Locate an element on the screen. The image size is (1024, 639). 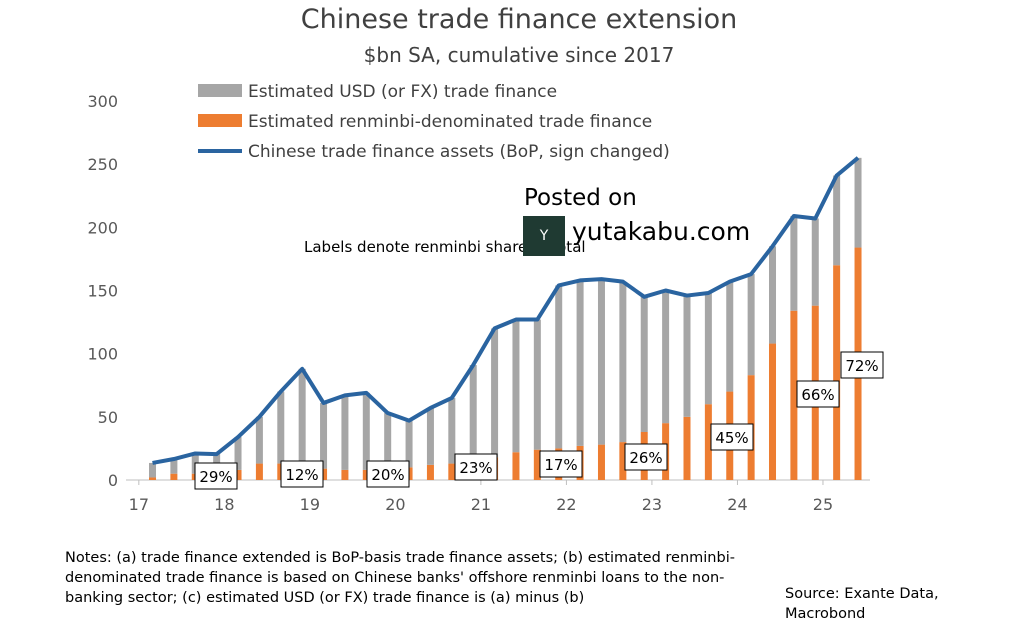
y-tick-label: 0 is located at coordinates (113, 480).